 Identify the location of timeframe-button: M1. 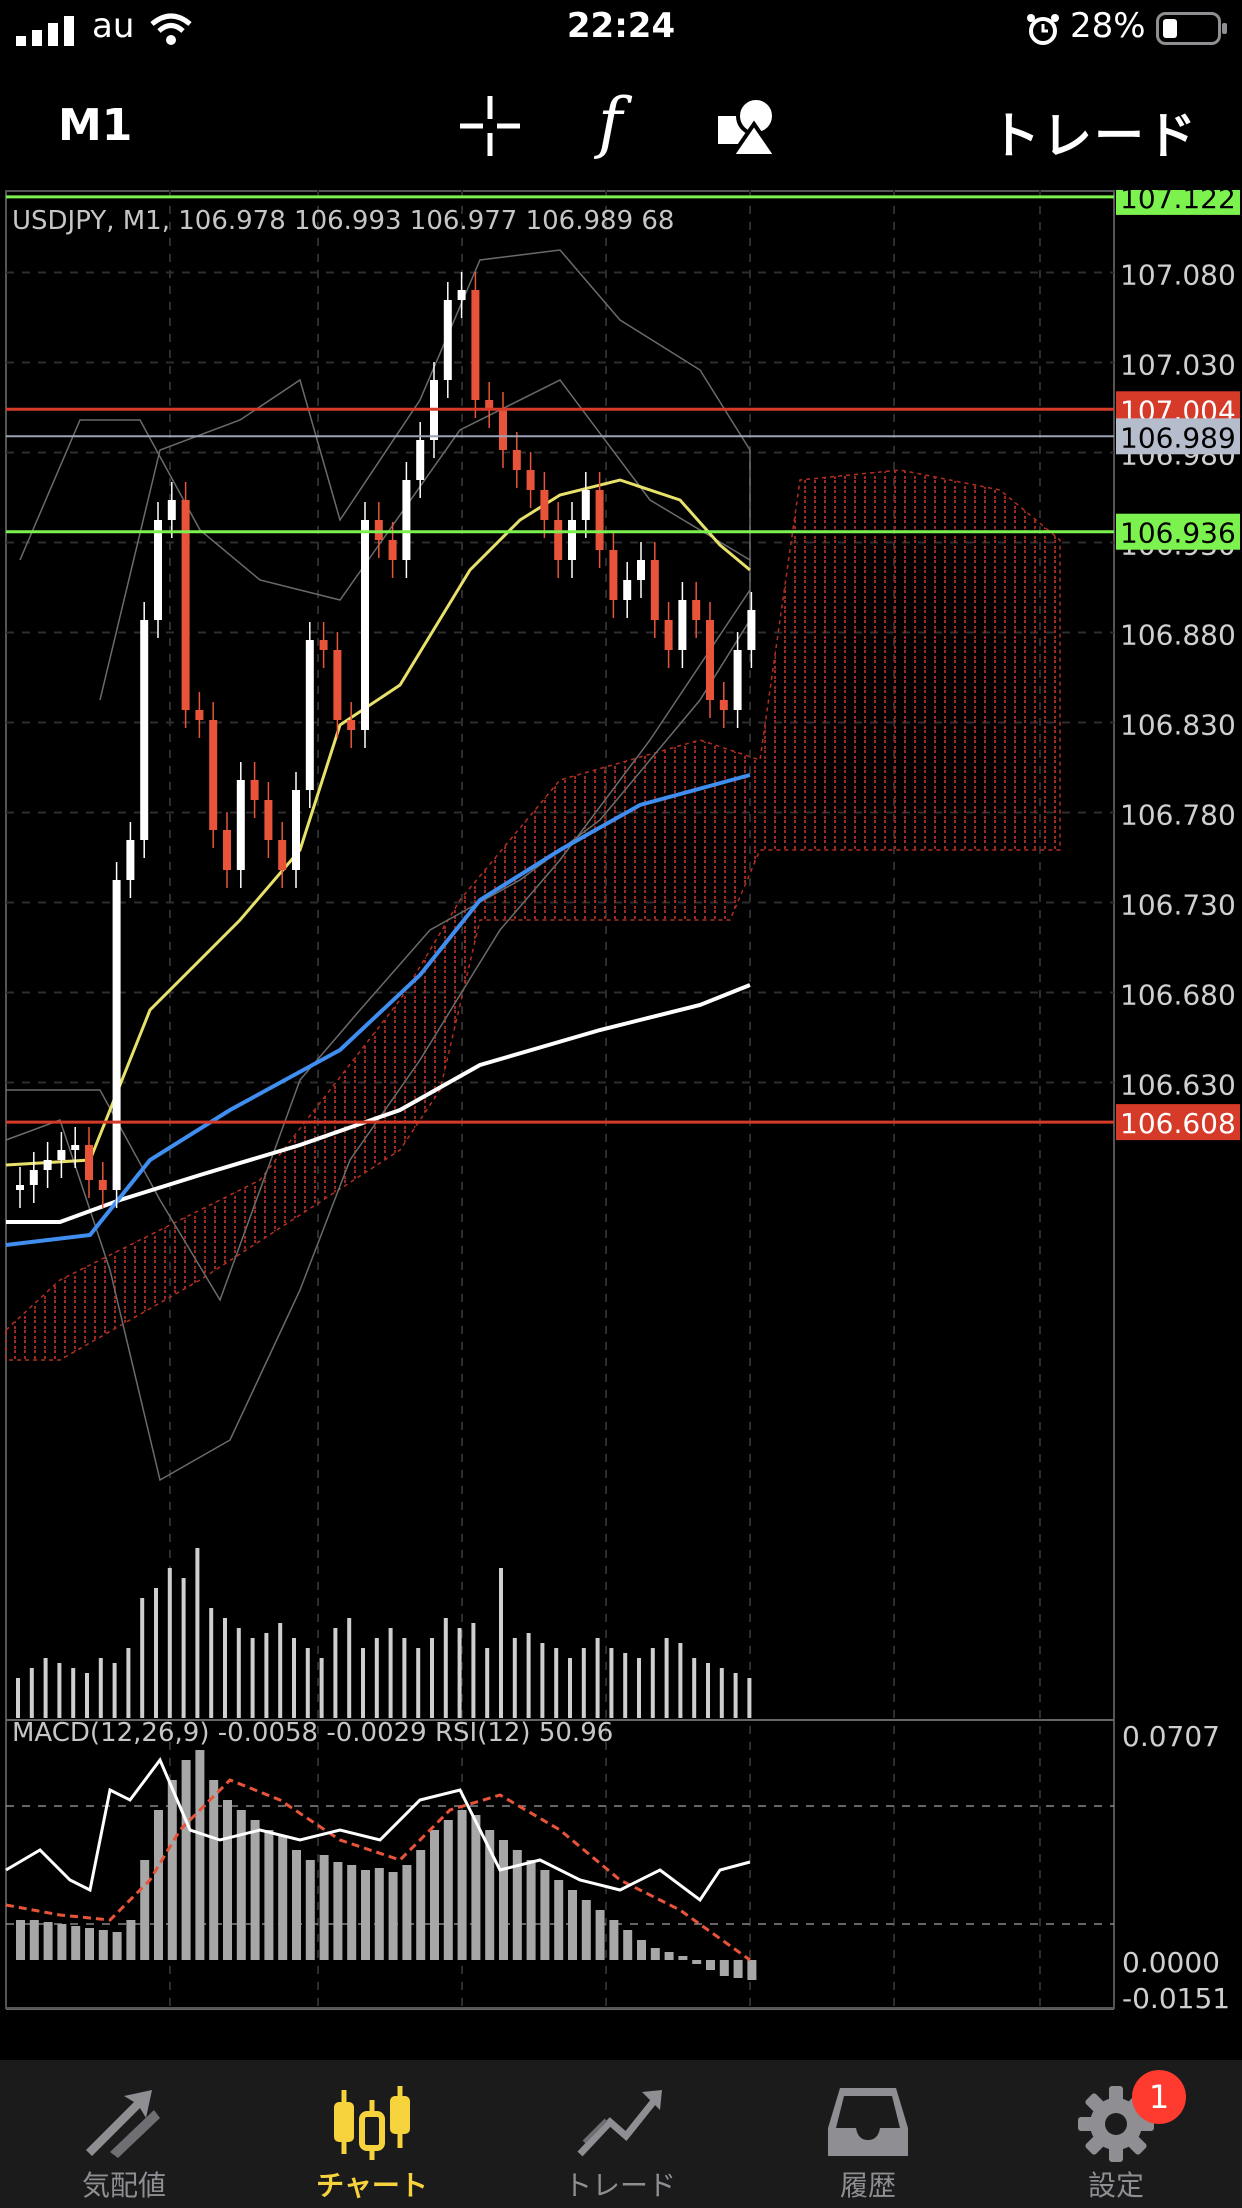
(95, 125).